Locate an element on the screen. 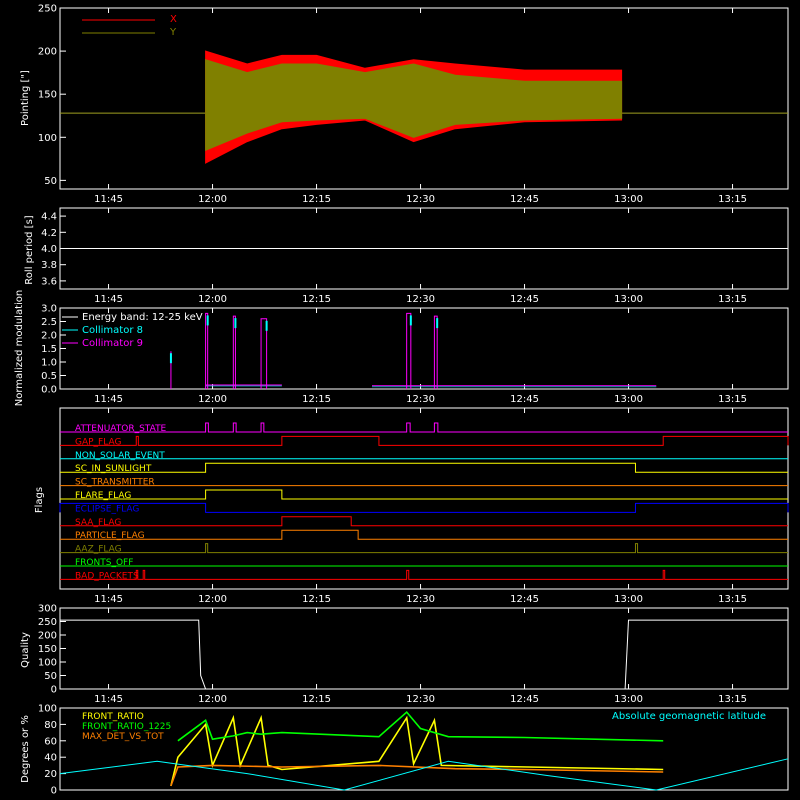 The height and width of the screenshot is (800, 800). flag-label: FRONTS_OFF is located at coordinates (104, 563).